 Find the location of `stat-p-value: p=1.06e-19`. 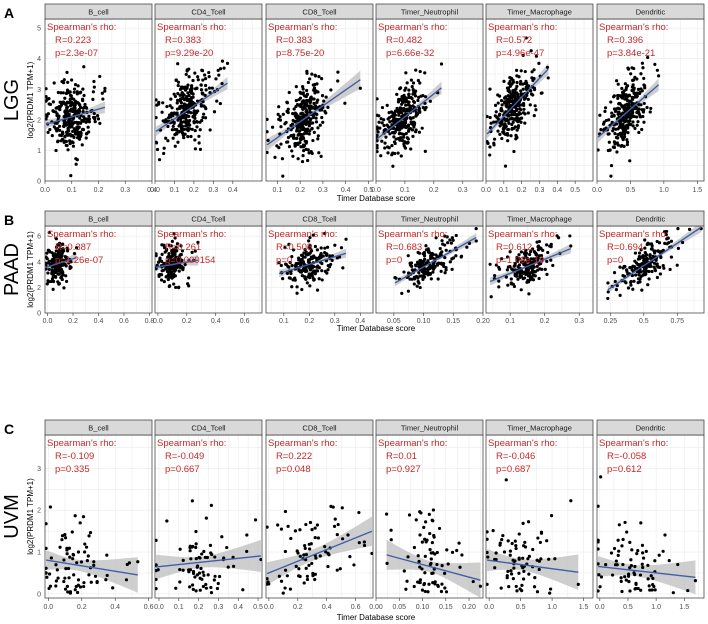

stat-p-value: p=1.06e-19 is located at coordinates (520, 260).